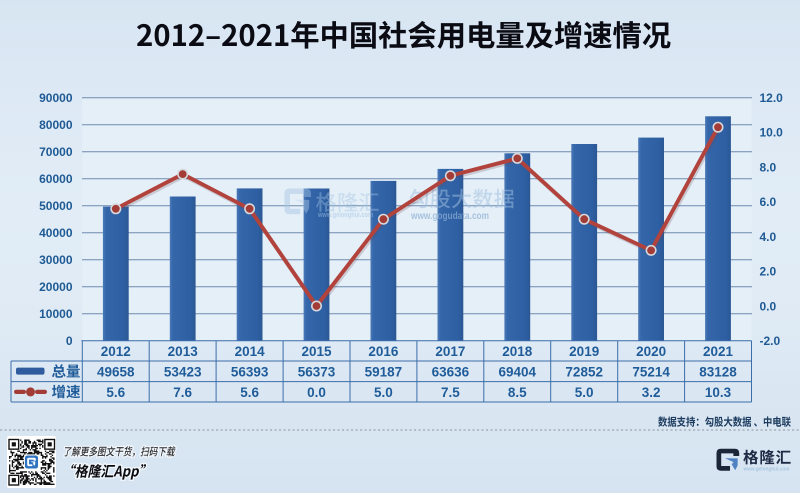 This screenshot has height=493, width=800. What do you see at coordinates (517, 351) in the screenshot?
I see `svg-text: 2018` at bounding box center [517, 351].